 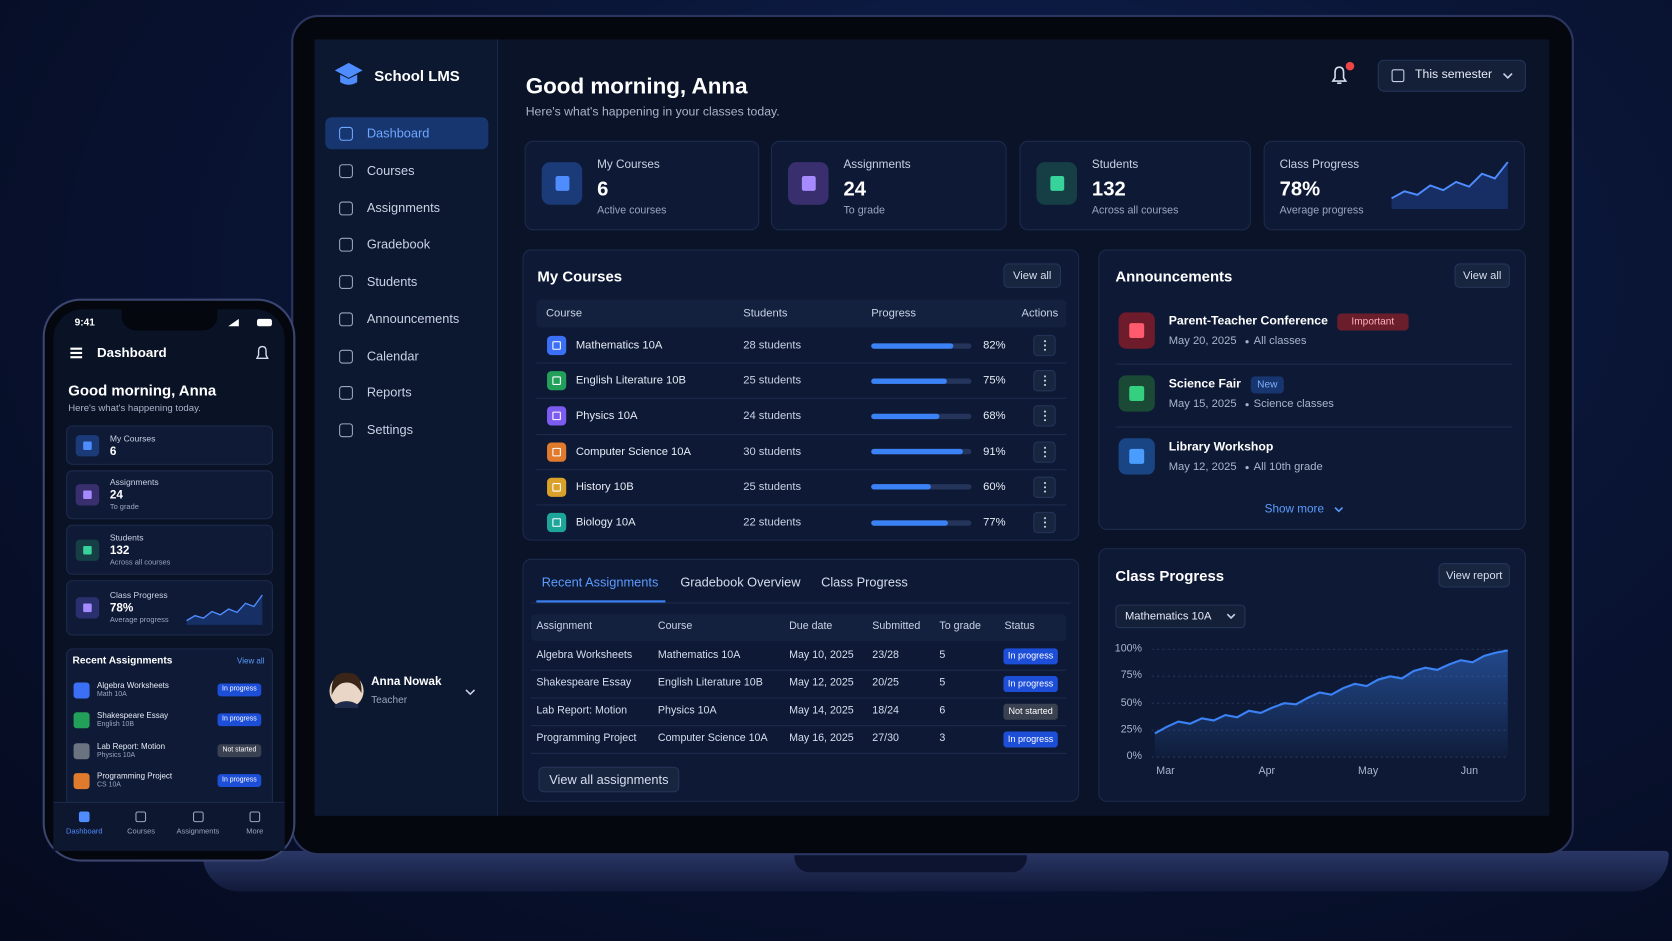 What do you see at coordinates (893, 313) in the screenshot?
I see `column-header: Progress` at bounding box center [893, 313].